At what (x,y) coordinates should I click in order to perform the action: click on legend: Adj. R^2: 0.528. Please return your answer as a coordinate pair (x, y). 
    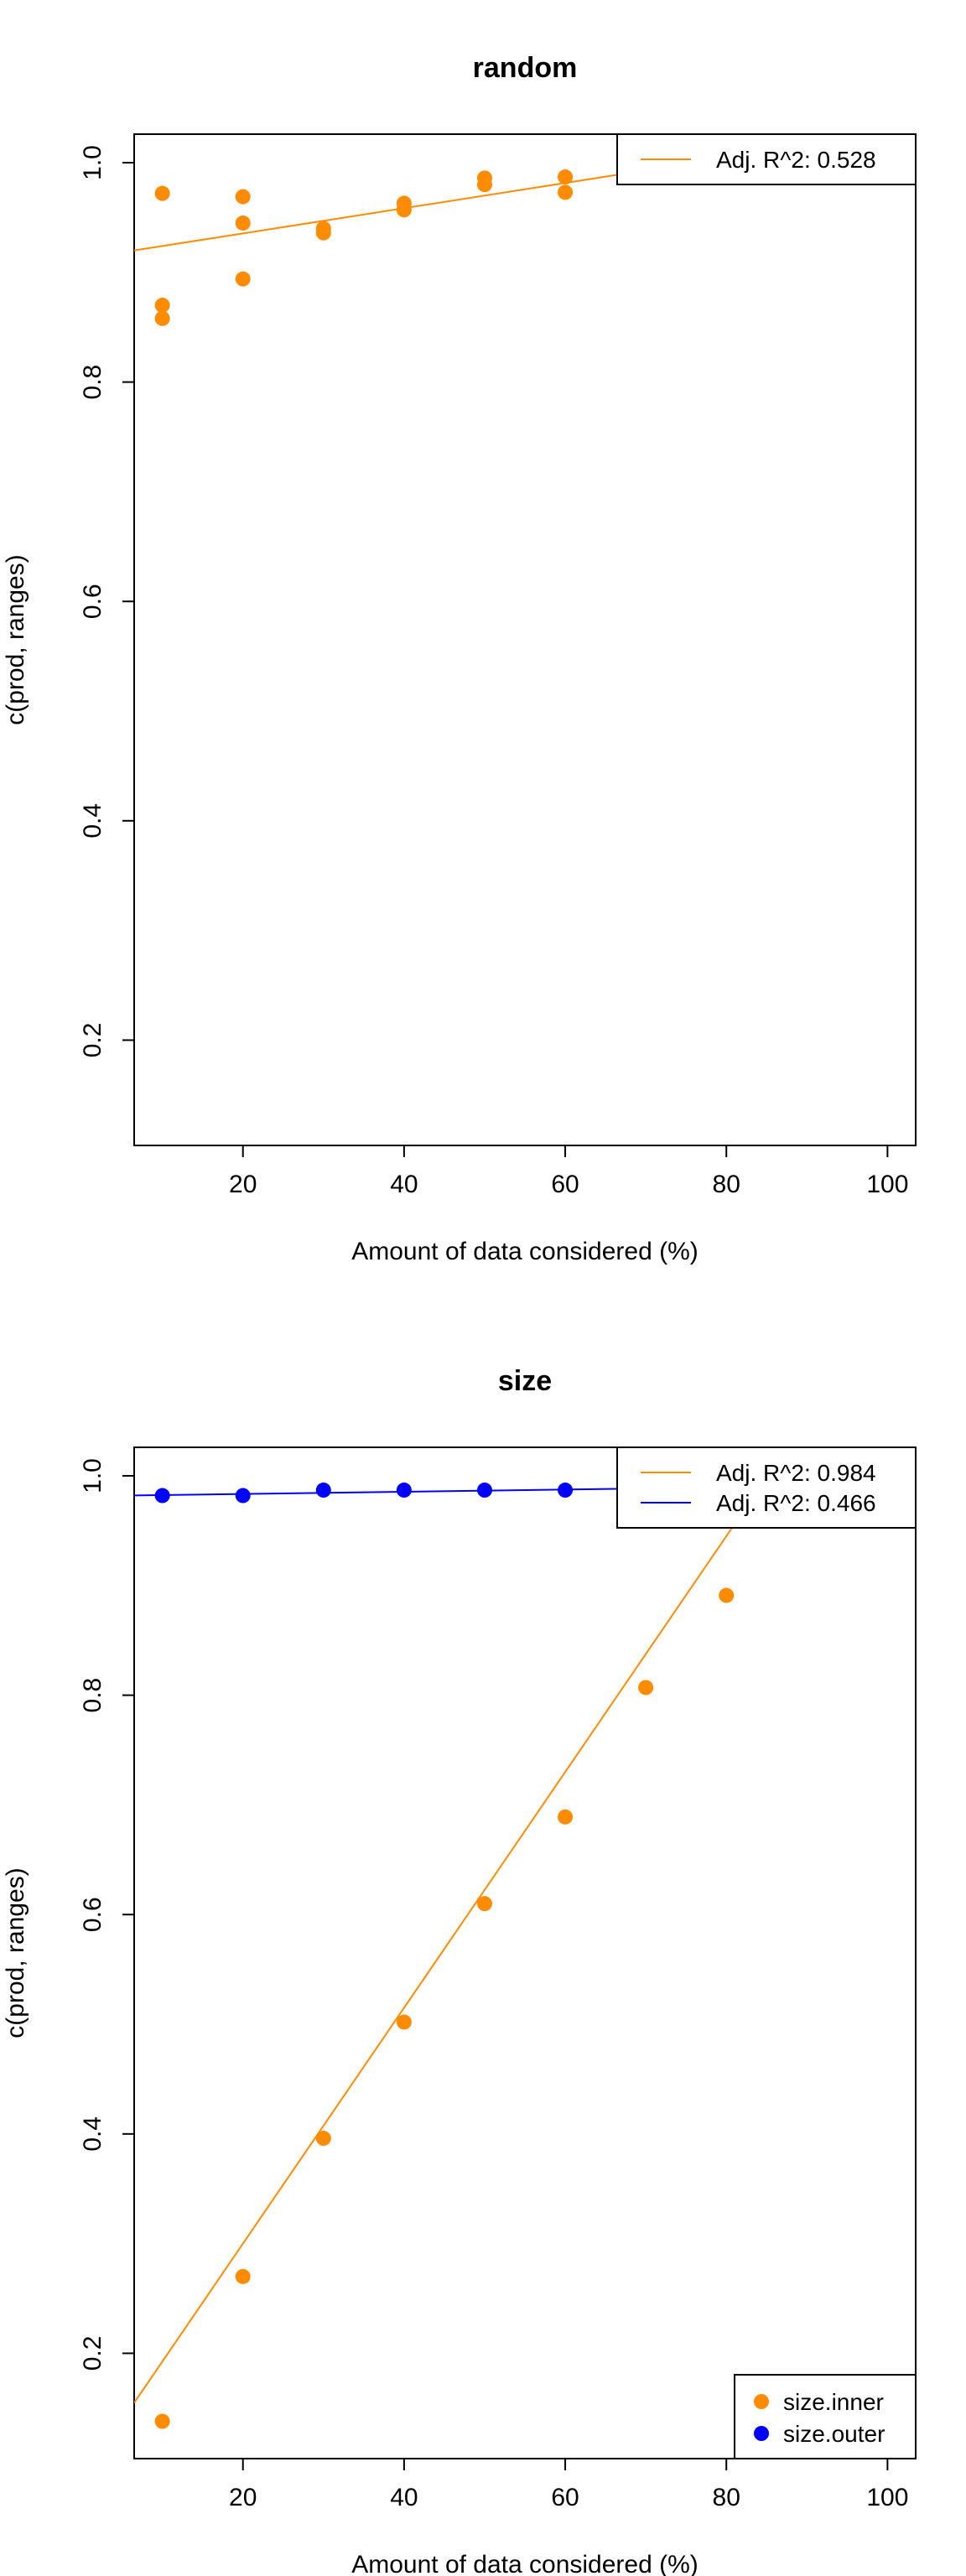
    Looking at the image, I should click on (766, 159).